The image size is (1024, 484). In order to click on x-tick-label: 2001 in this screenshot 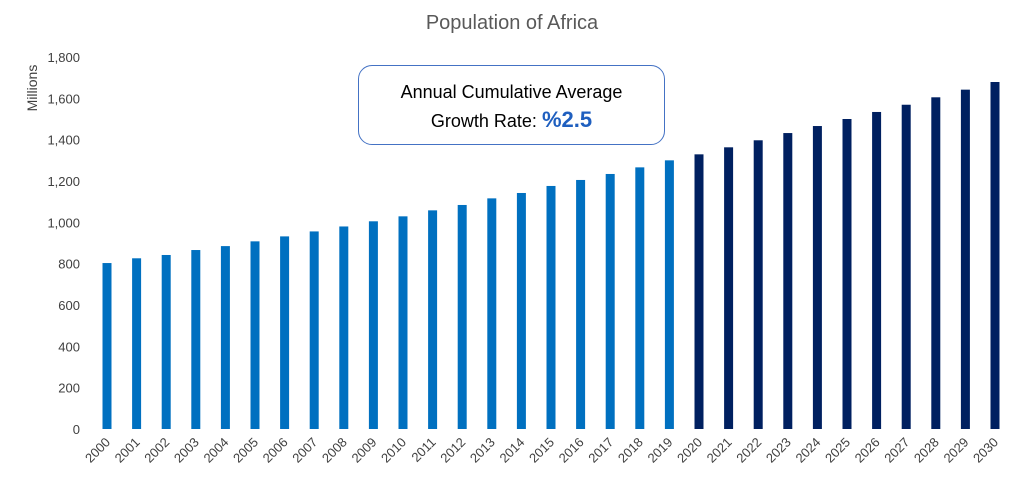, I will do `click(127, 450)`.